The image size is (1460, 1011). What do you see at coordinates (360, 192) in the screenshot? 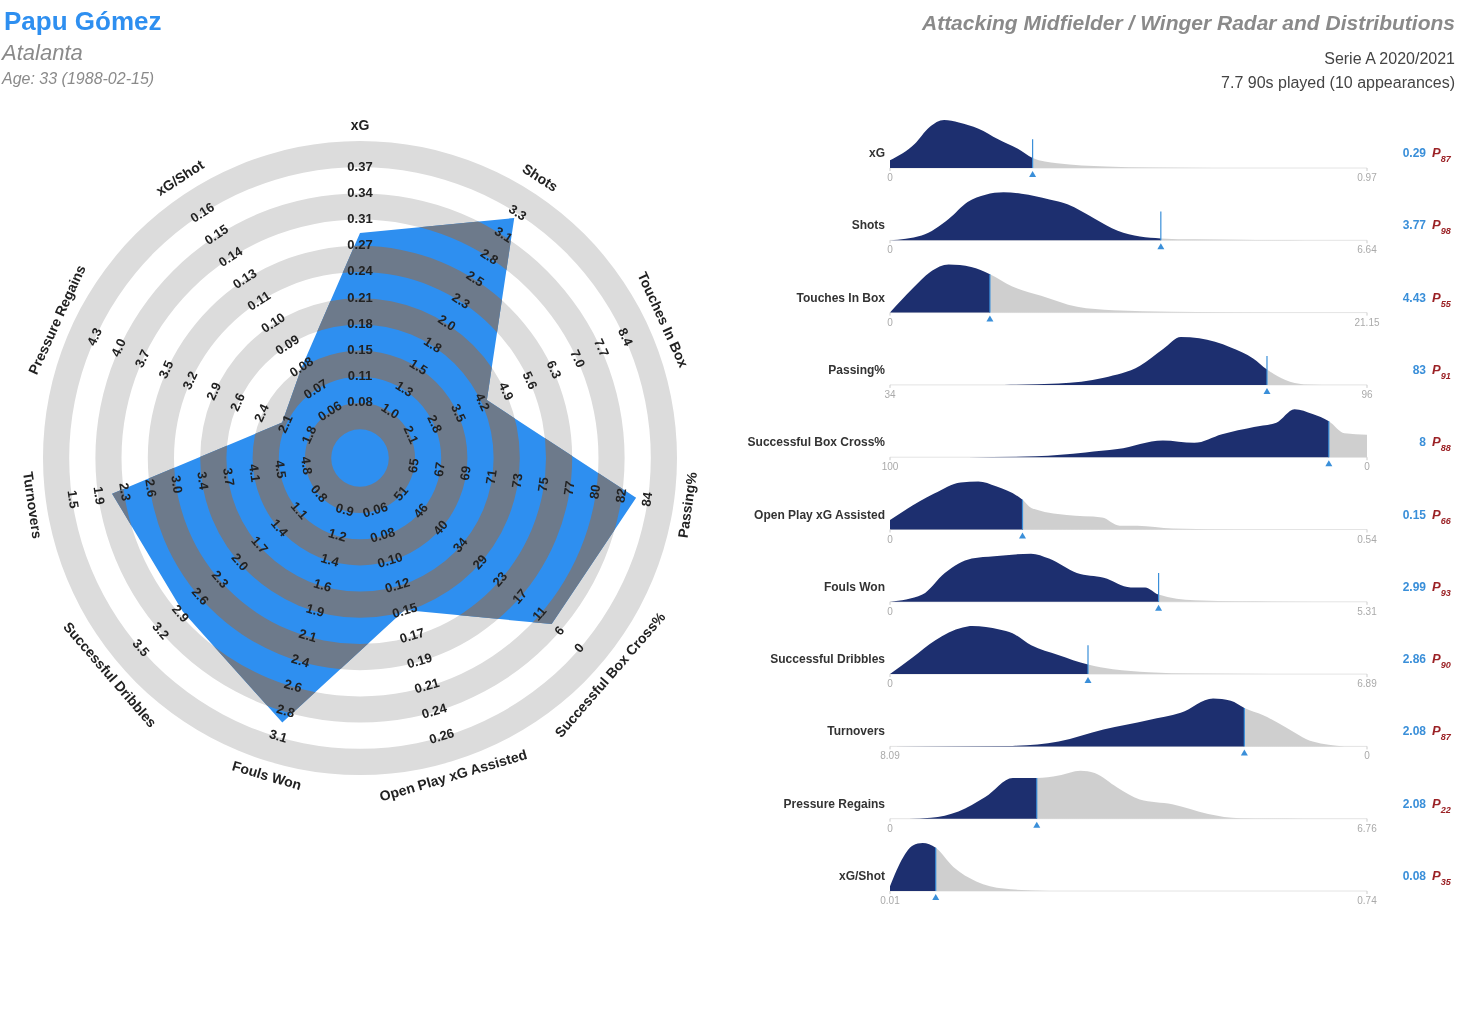
I see `text: 0.34` at bounding box center [360, 192].